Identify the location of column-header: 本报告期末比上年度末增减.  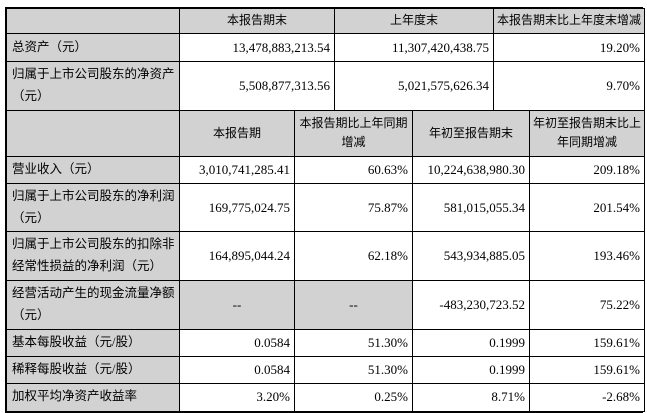
(569, 21).